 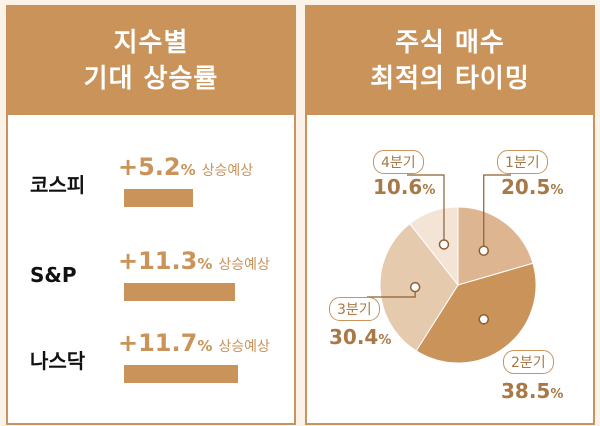 I want to click on index-name: S&P, so click(x=53, y=275).